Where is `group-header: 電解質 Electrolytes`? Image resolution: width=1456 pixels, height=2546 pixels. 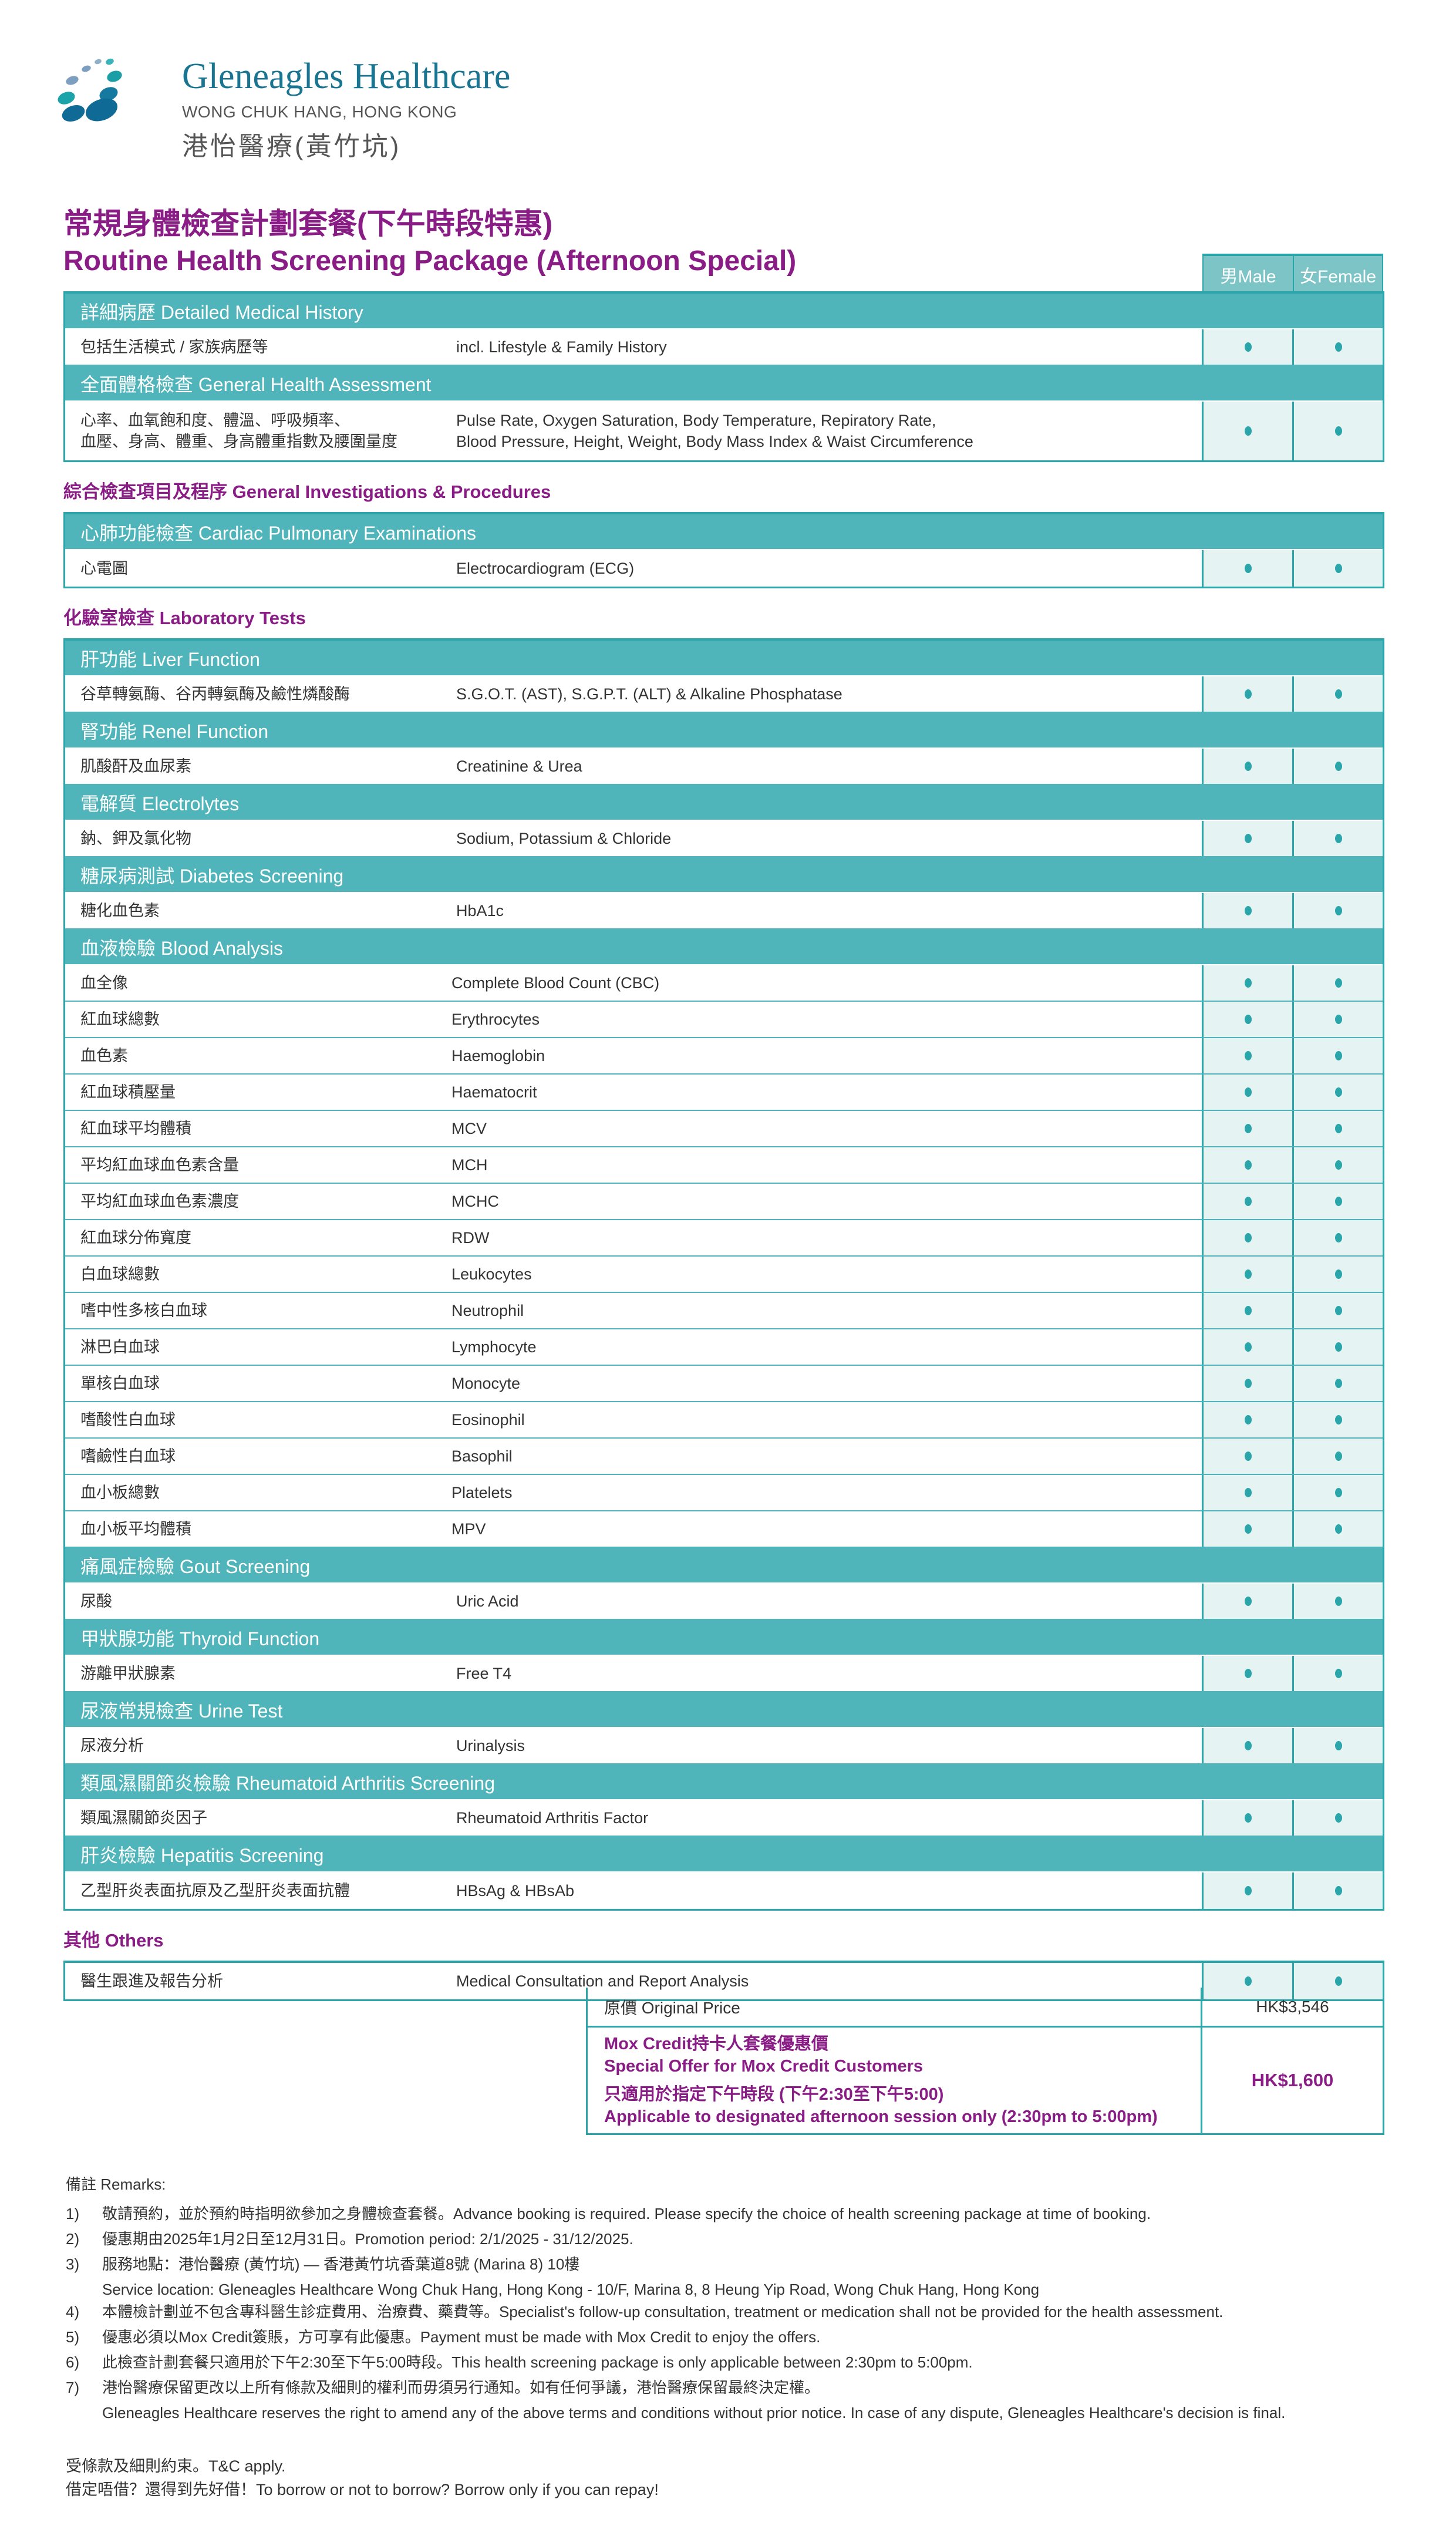 group-header: 電解質 Electrolytes is located at coordinates (724, 803).